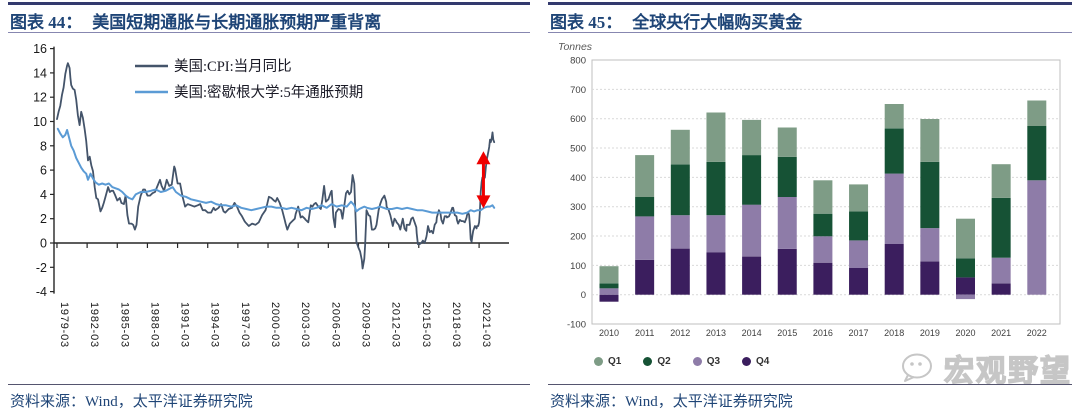 The height and width of the screenshot is (417, 1080). What do you see at coordinates (894, 333) in the screenshot?
I see `x-category-label: 2018` at bounding box center [894, 333].